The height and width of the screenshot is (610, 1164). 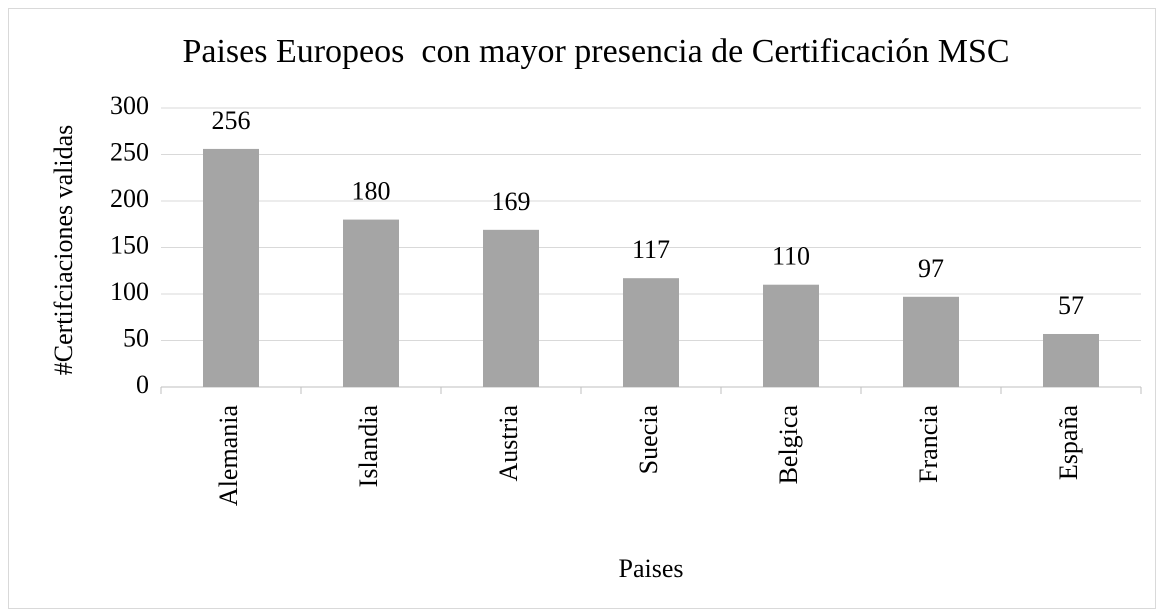 I want to click on data-label: 97, so click(x=931, y=268).